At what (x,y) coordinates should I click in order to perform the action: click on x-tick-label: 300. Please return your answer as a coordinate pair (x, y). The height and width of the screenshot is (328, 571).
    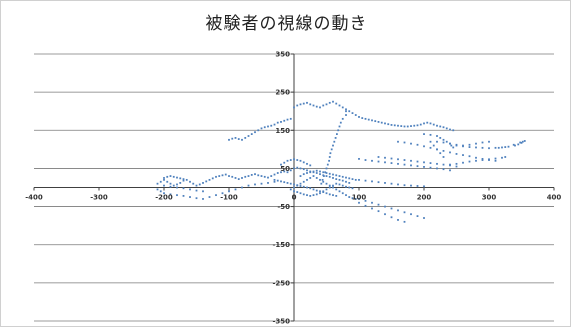
    Looking at the image, I should click on (489, 198).